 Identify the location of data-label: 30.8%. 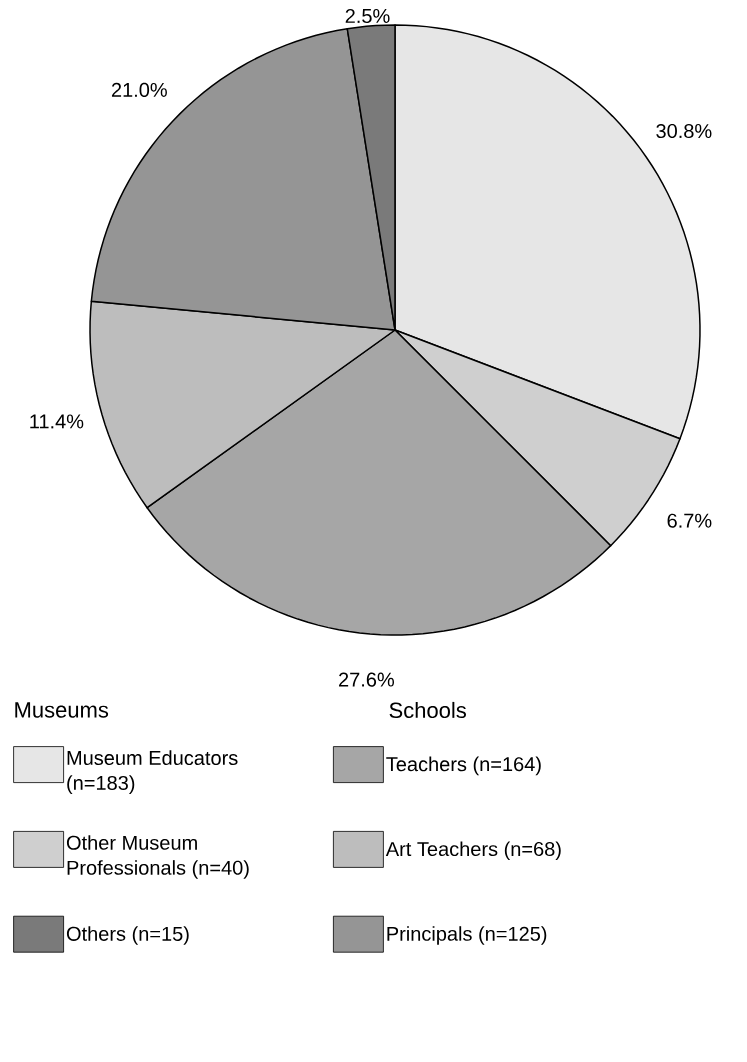
(684, 131).